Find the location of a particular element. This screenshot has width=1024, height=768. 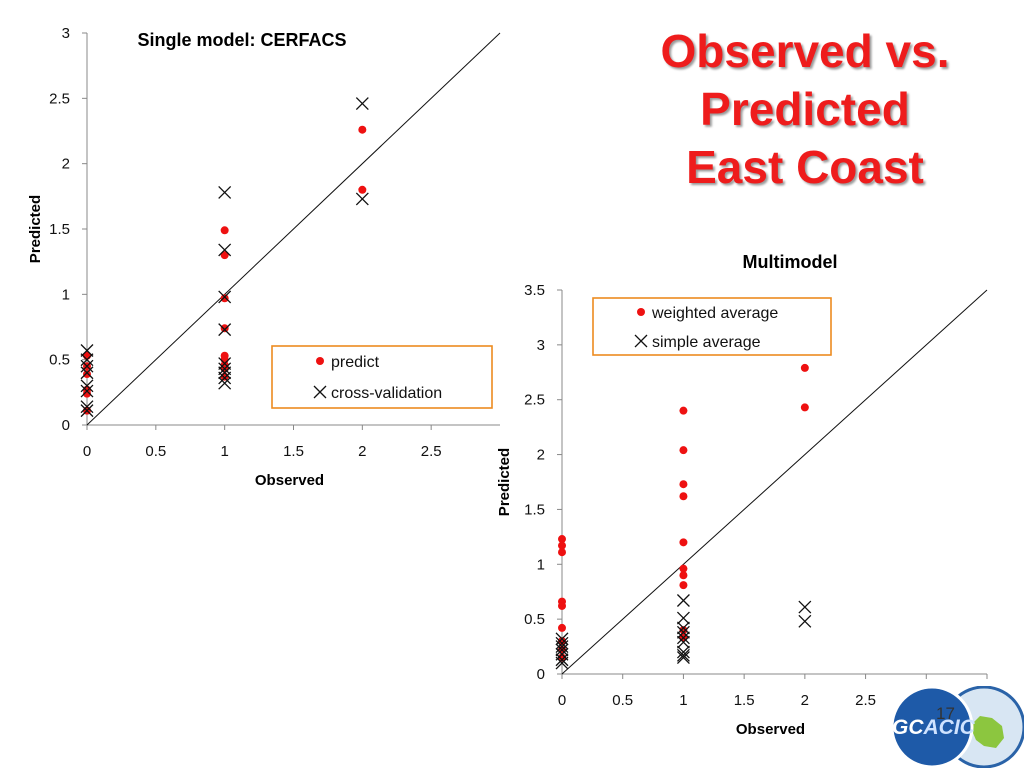

legend-label: predict is located at coordinates (355, 362).